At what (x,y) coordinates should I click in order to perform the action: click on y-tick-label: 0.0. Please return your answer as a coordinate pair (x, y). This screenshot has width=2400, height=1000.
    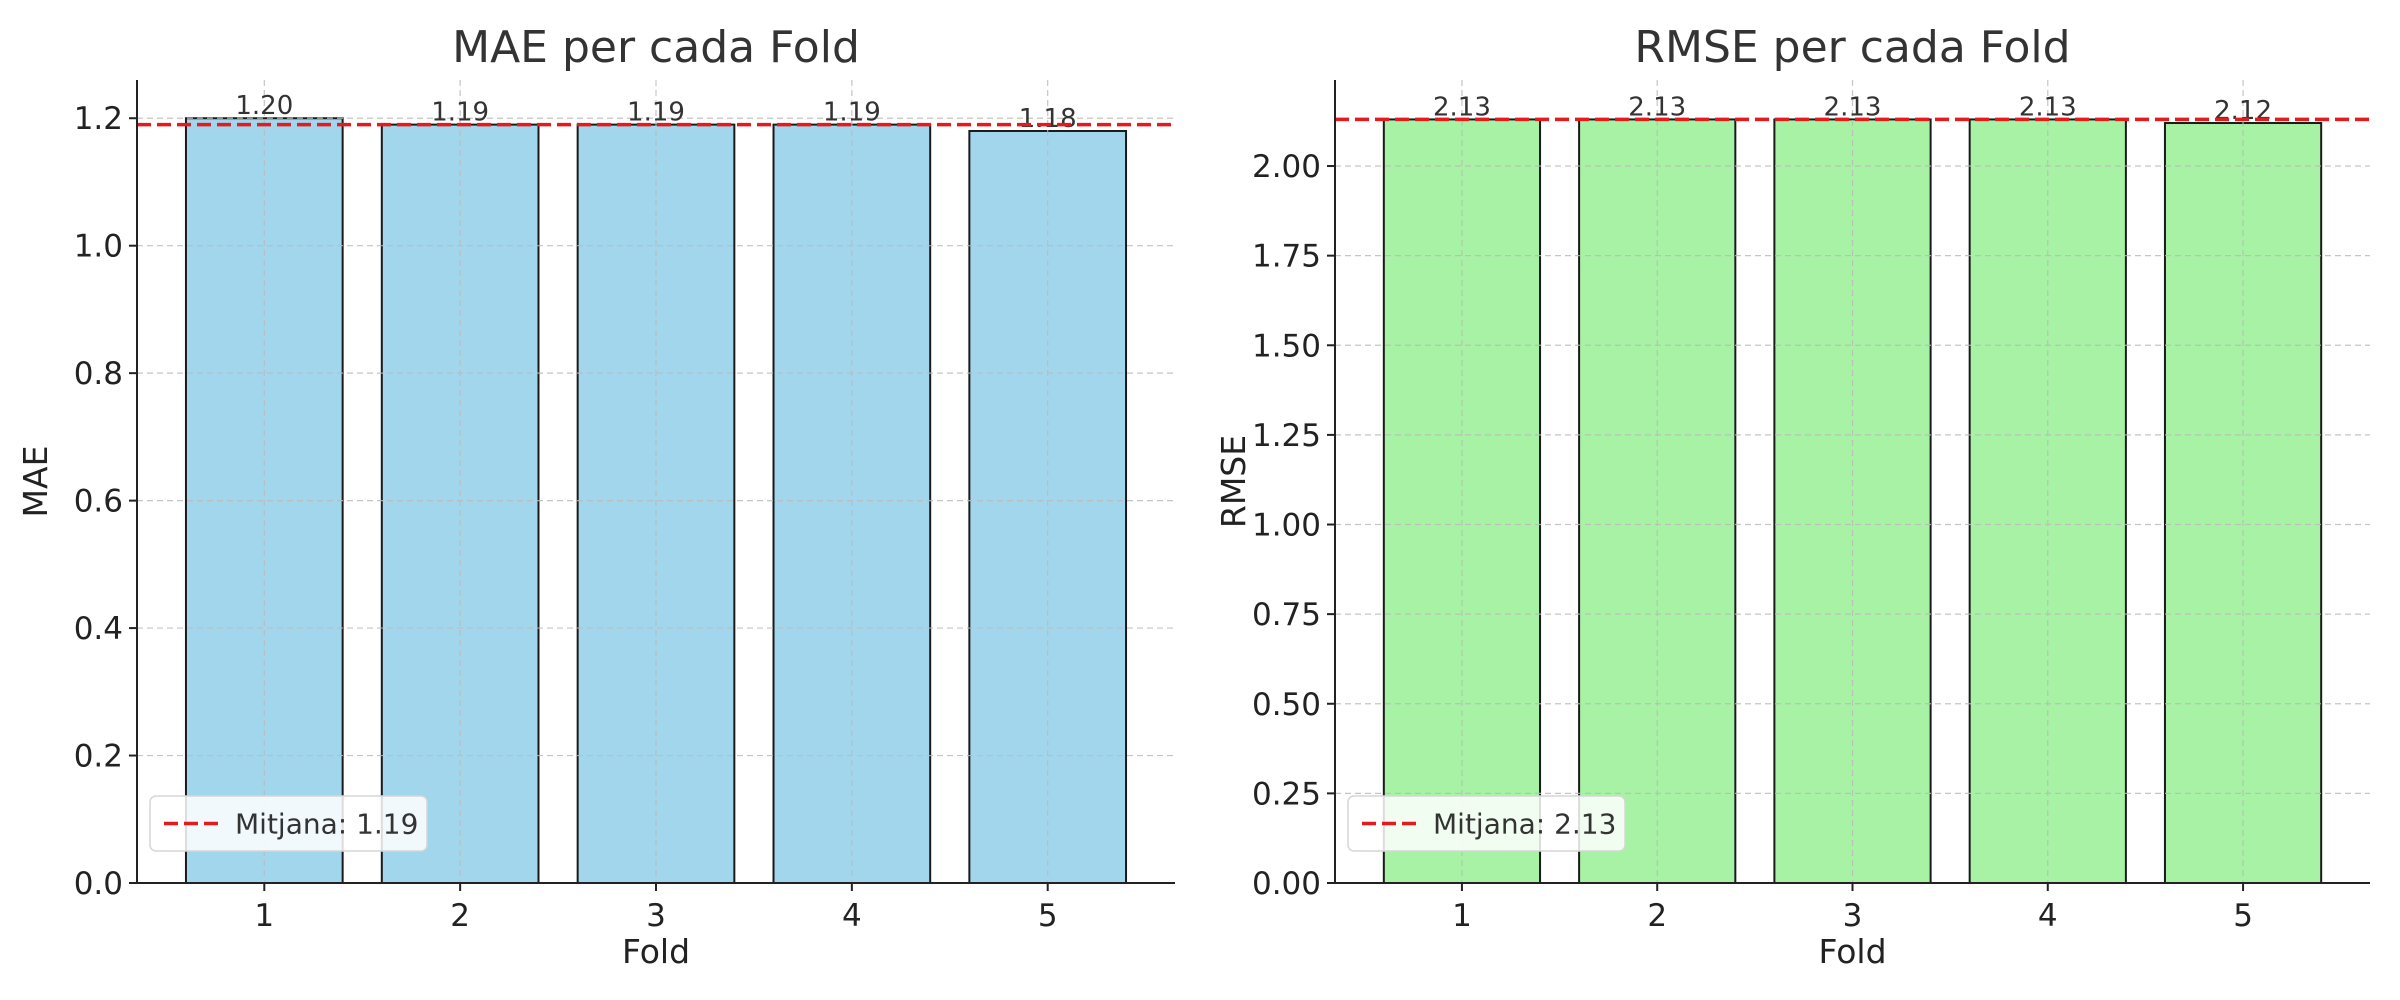
    Looking at the image, I should click on (98, 884).